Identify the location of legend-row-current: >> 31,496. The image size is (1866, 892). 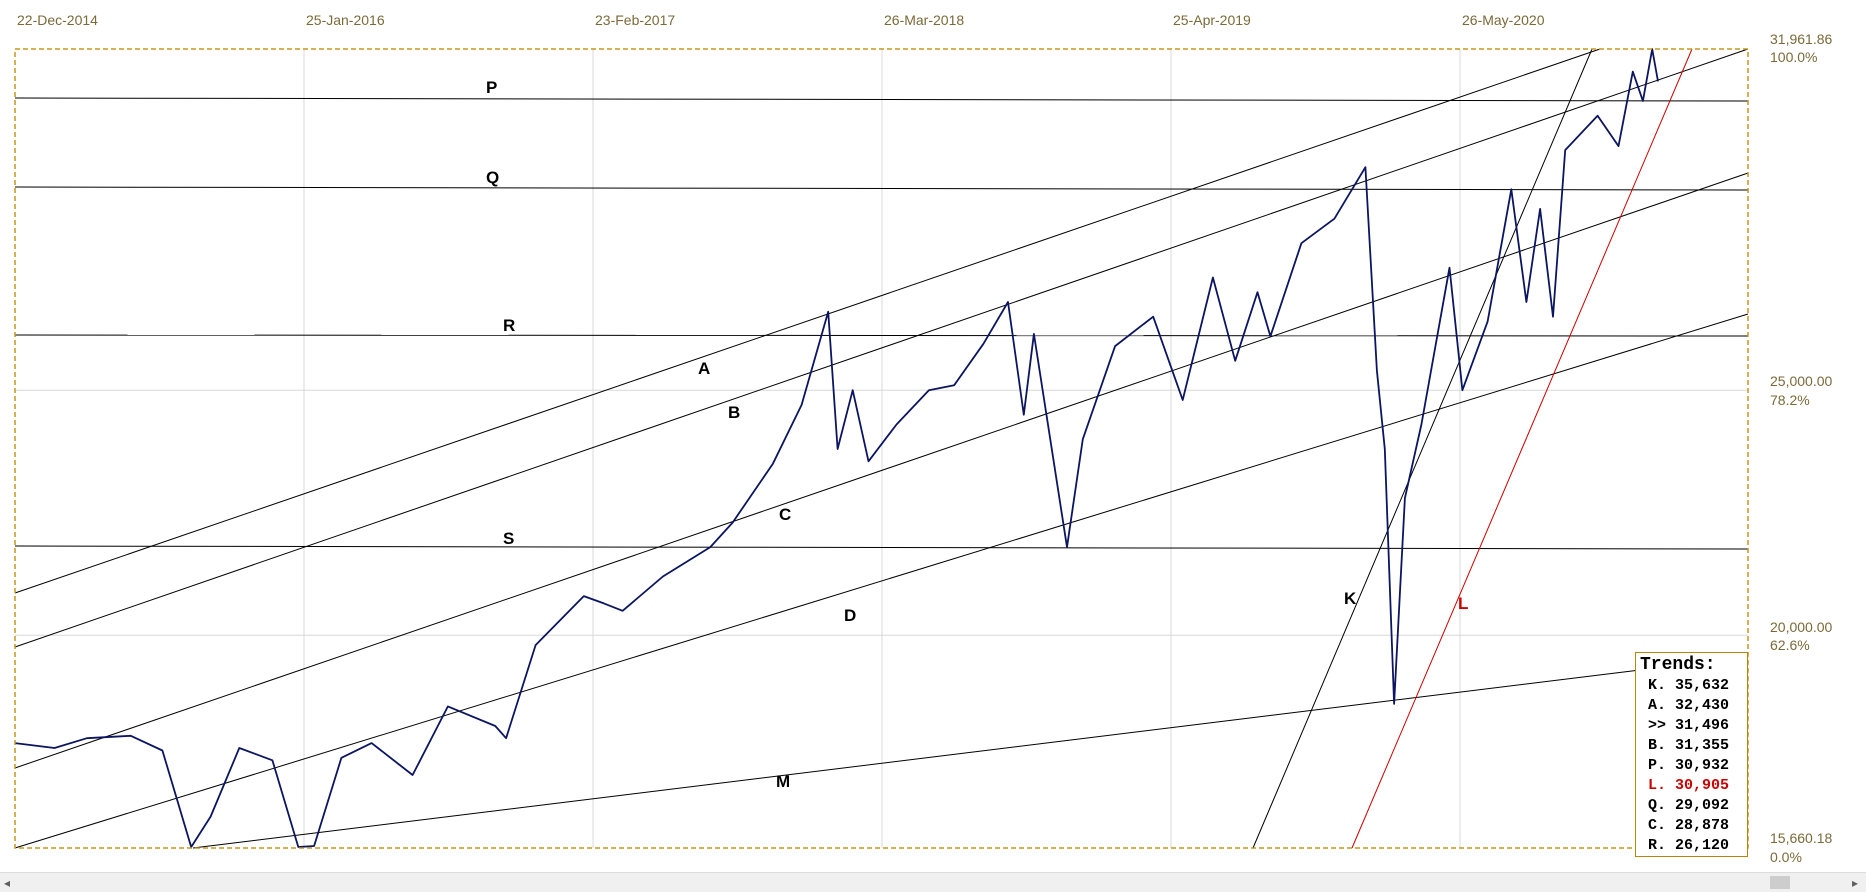
(1689, 725).